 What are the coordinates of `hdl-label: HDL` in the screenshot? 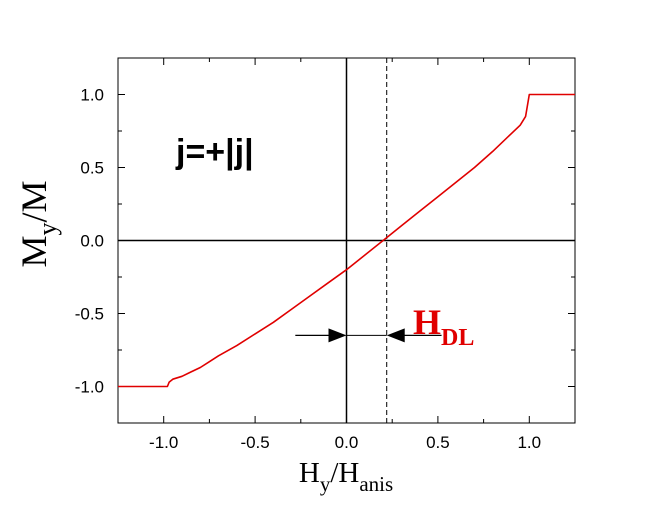 It's located at (443, 326).